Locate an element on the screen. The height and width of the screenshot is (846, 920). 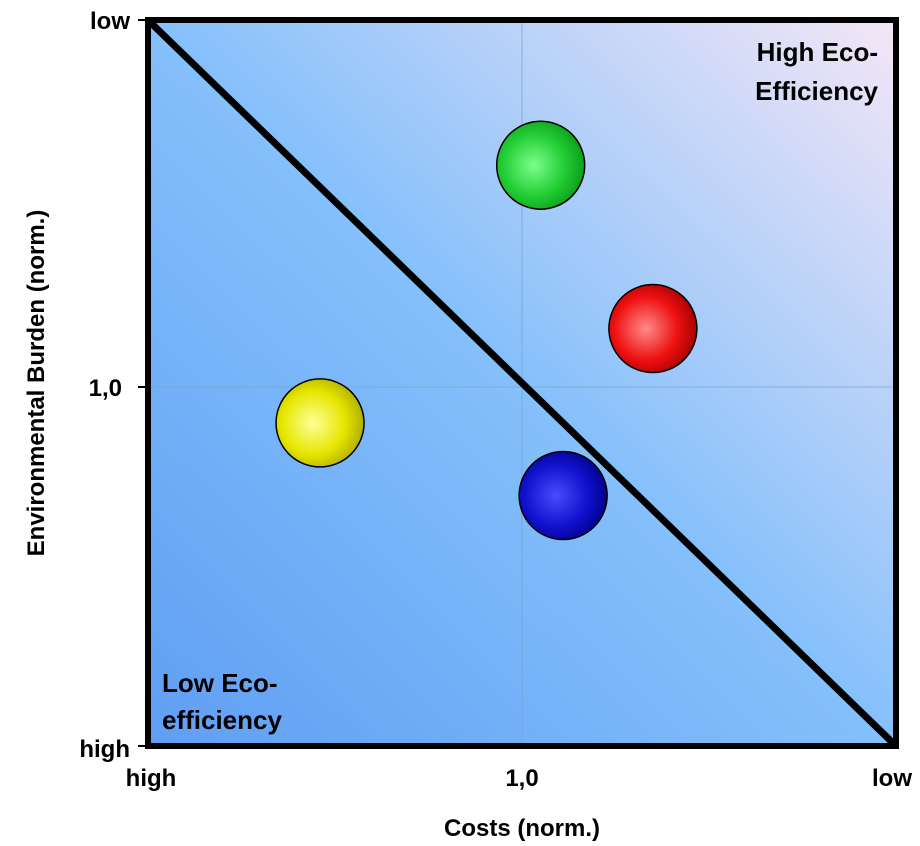
y-axis-ticks is located at coordinates (143, 383).